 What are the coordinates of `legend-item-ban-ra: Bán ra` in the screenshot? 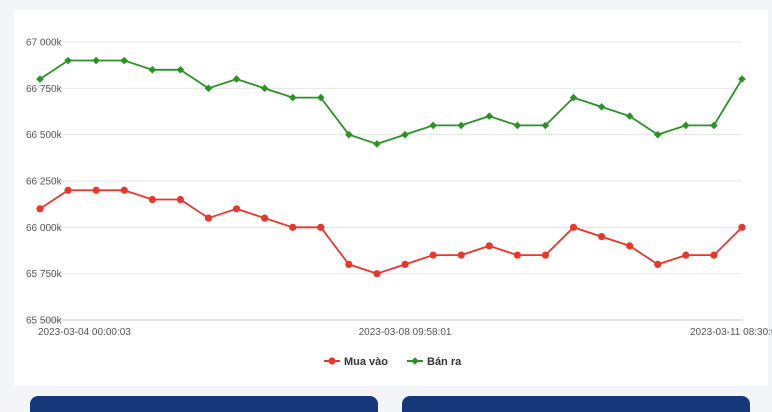 It's located at (434, 362).